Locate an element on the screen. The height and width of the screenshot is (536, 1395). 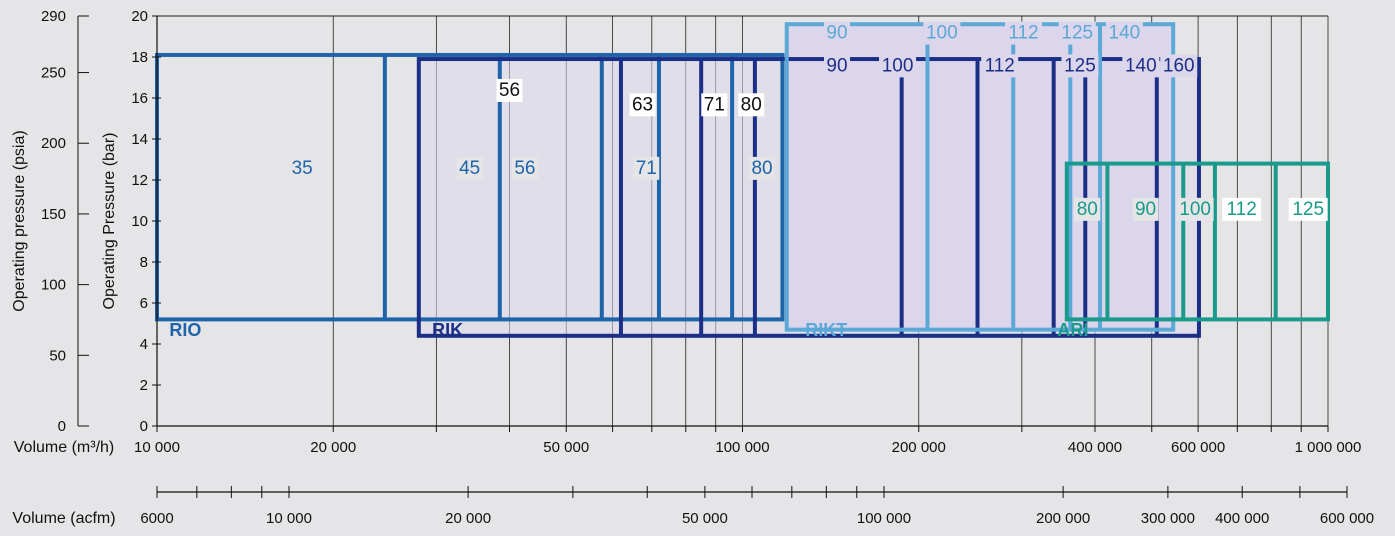
rio-size-label: 45 is located at coordinates (469, 168).